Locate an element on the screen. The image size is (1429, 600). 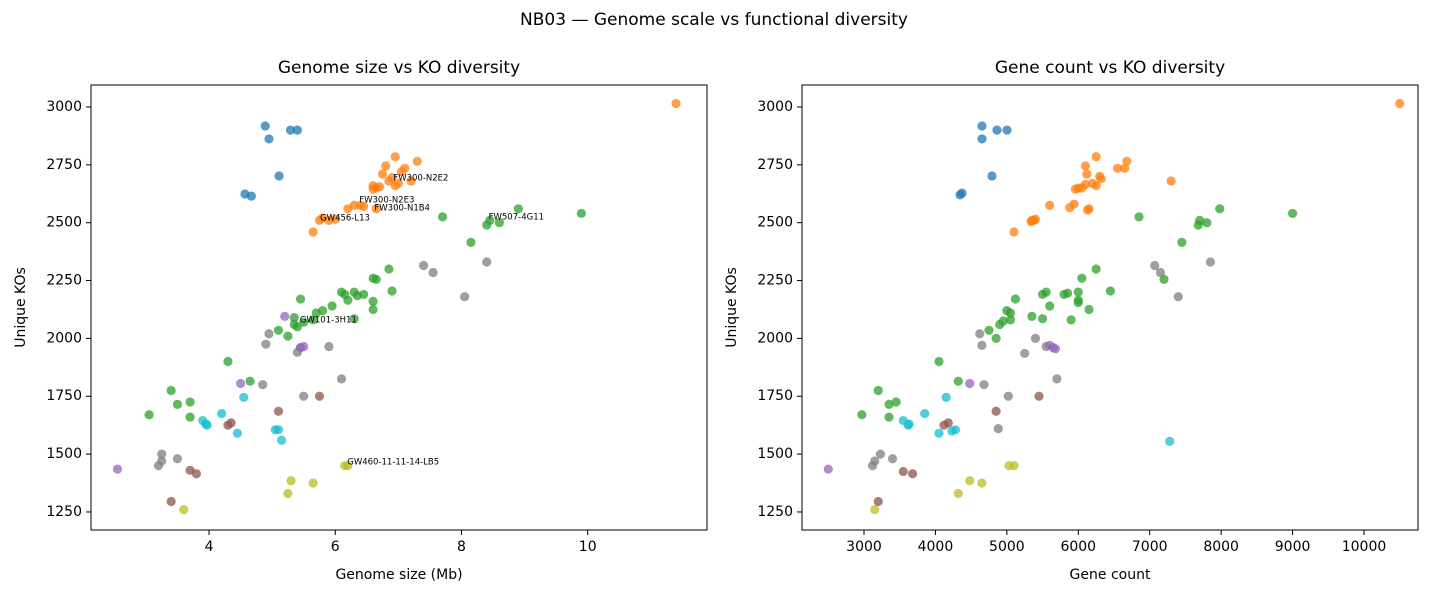
y-tick-label: 3000 is located at coordinates (64, 107).